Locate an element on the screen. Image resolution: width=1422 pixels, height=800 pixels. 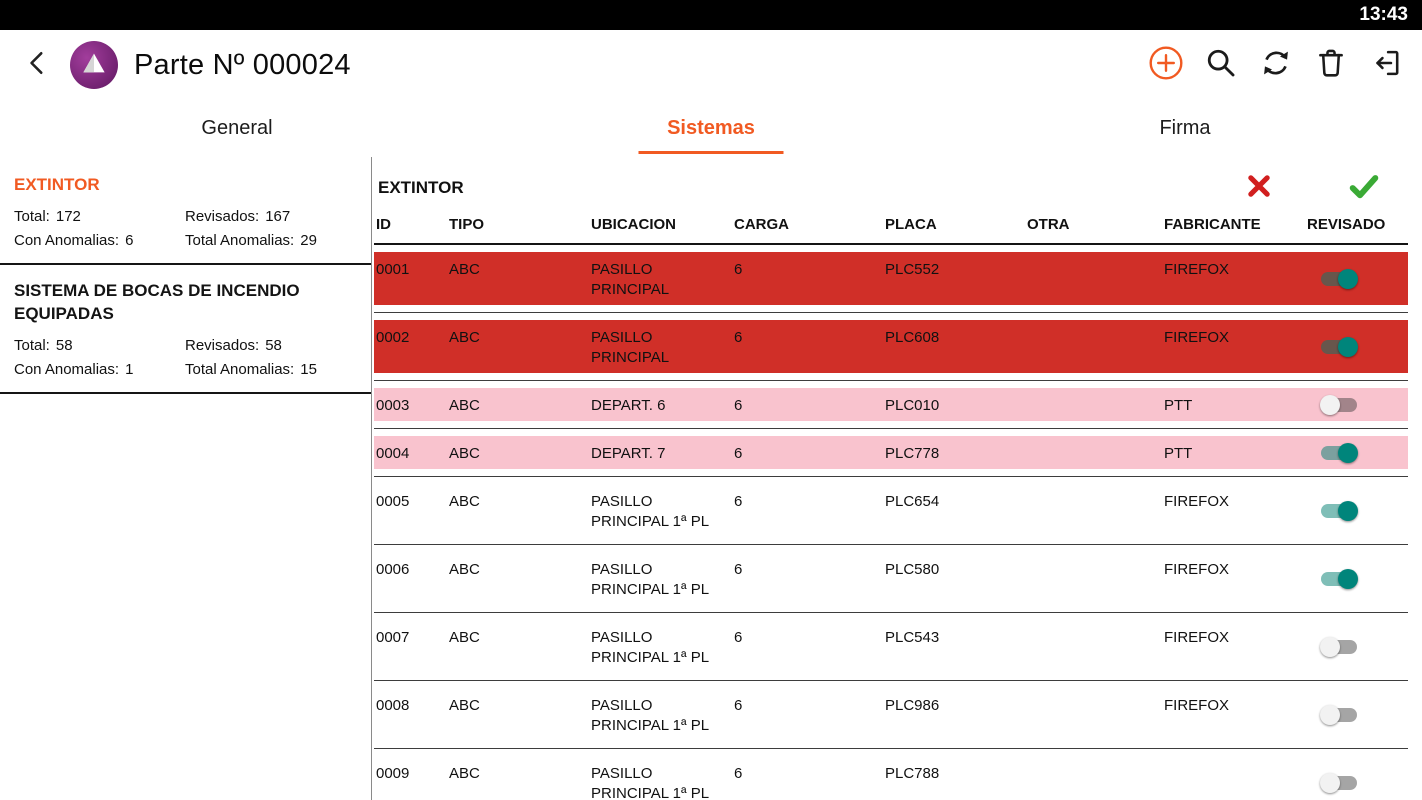
app-logo is located at coordinates (94, 65).